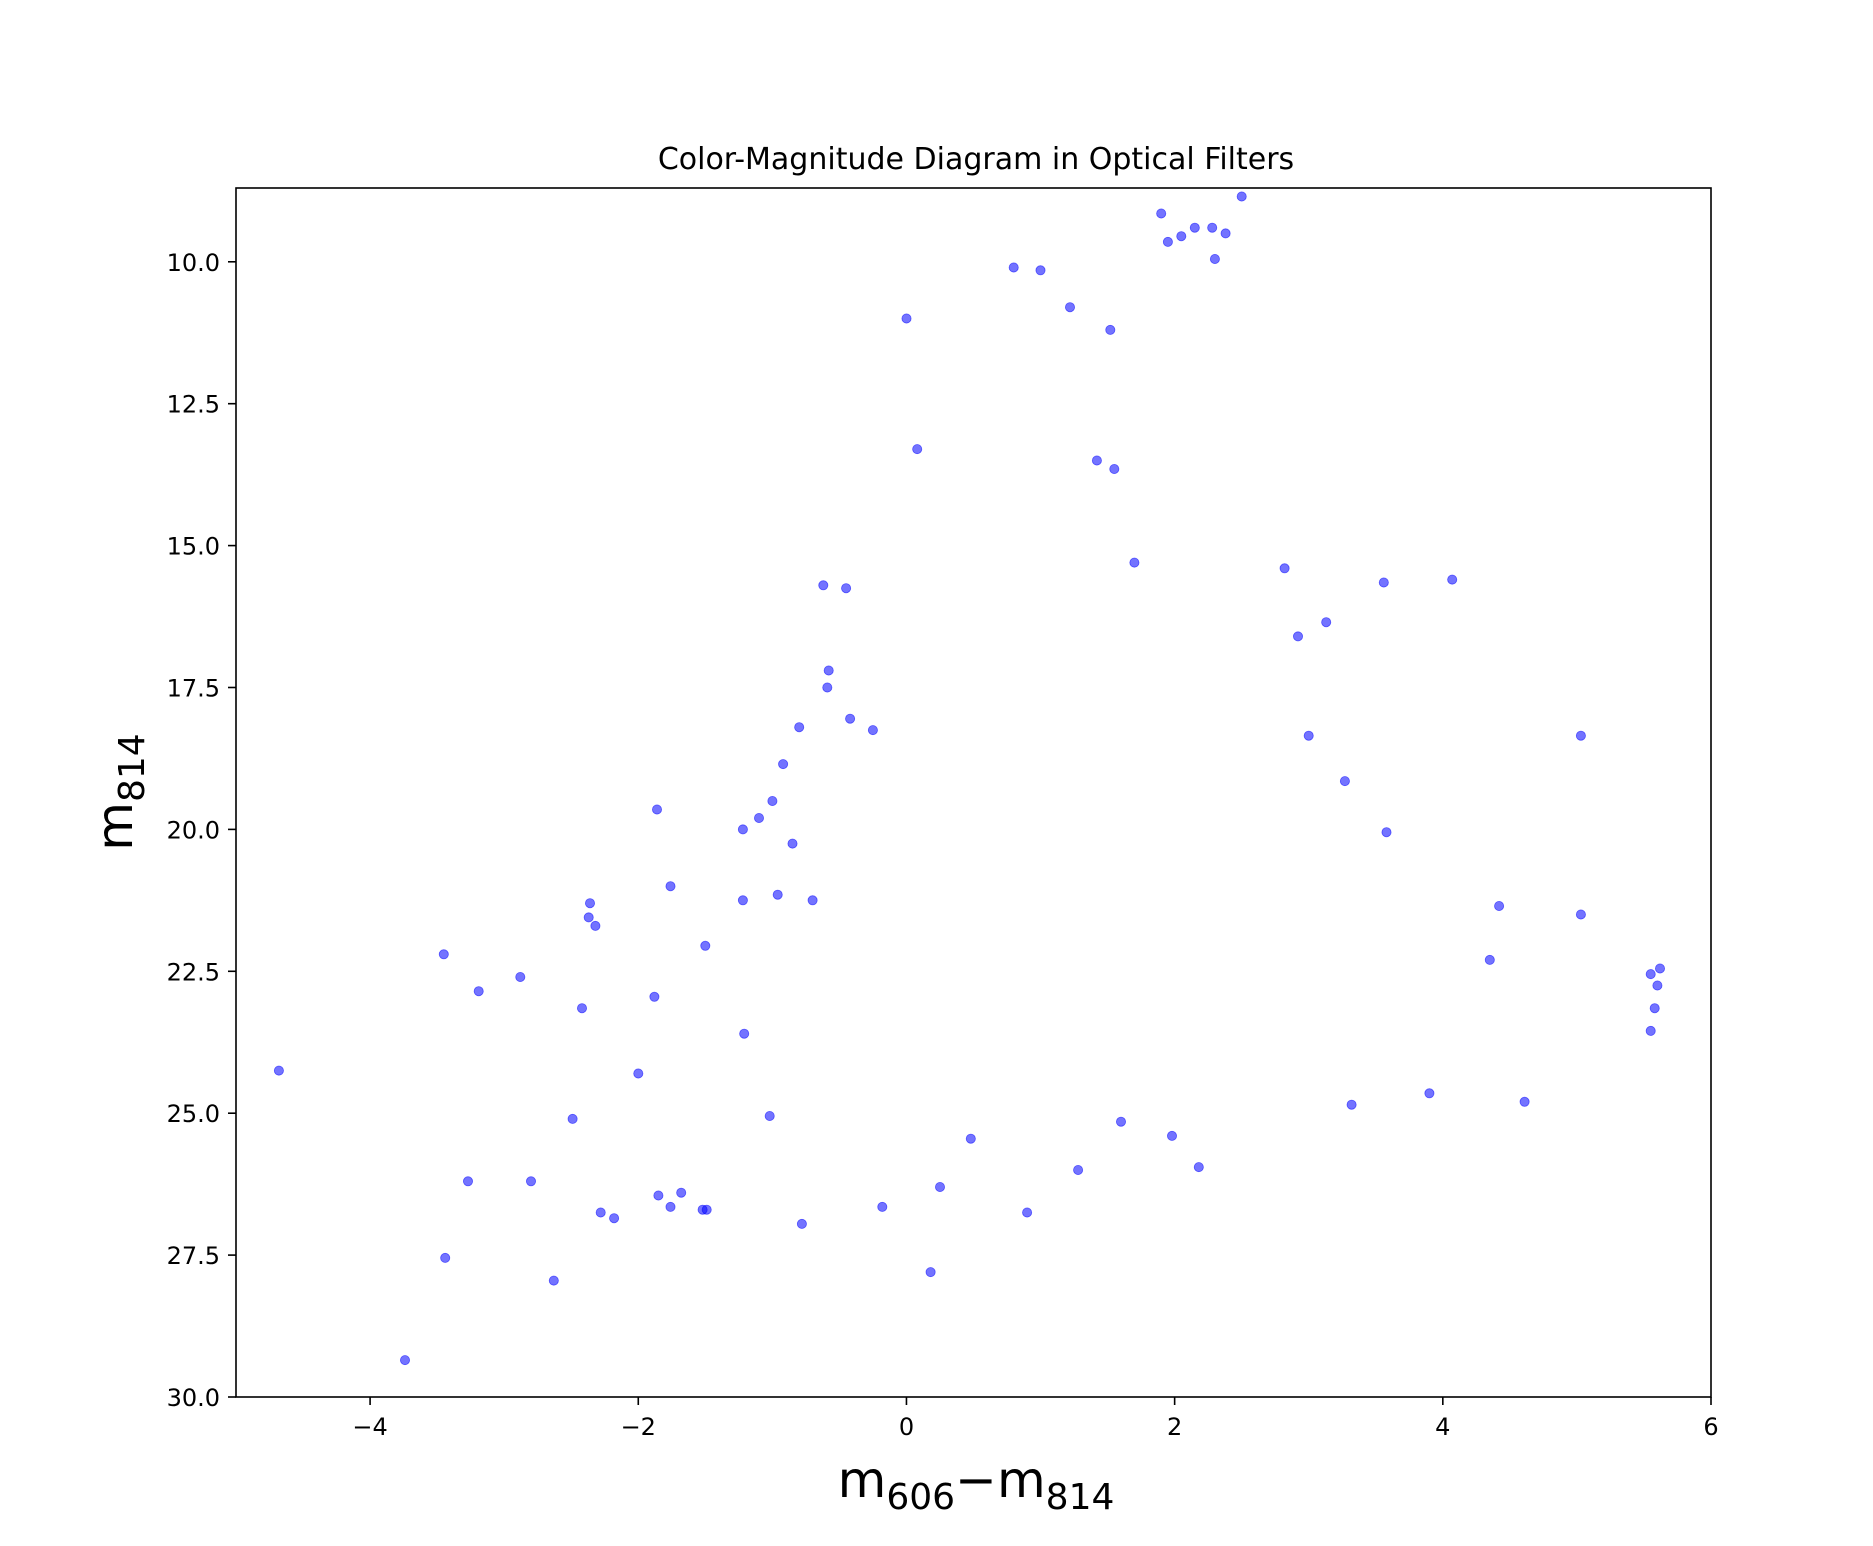  What do you see at coordinates (1710, 1427) in the screenshot?
I see `x-tick-label: 6` at bounding box center [1710, 1427].